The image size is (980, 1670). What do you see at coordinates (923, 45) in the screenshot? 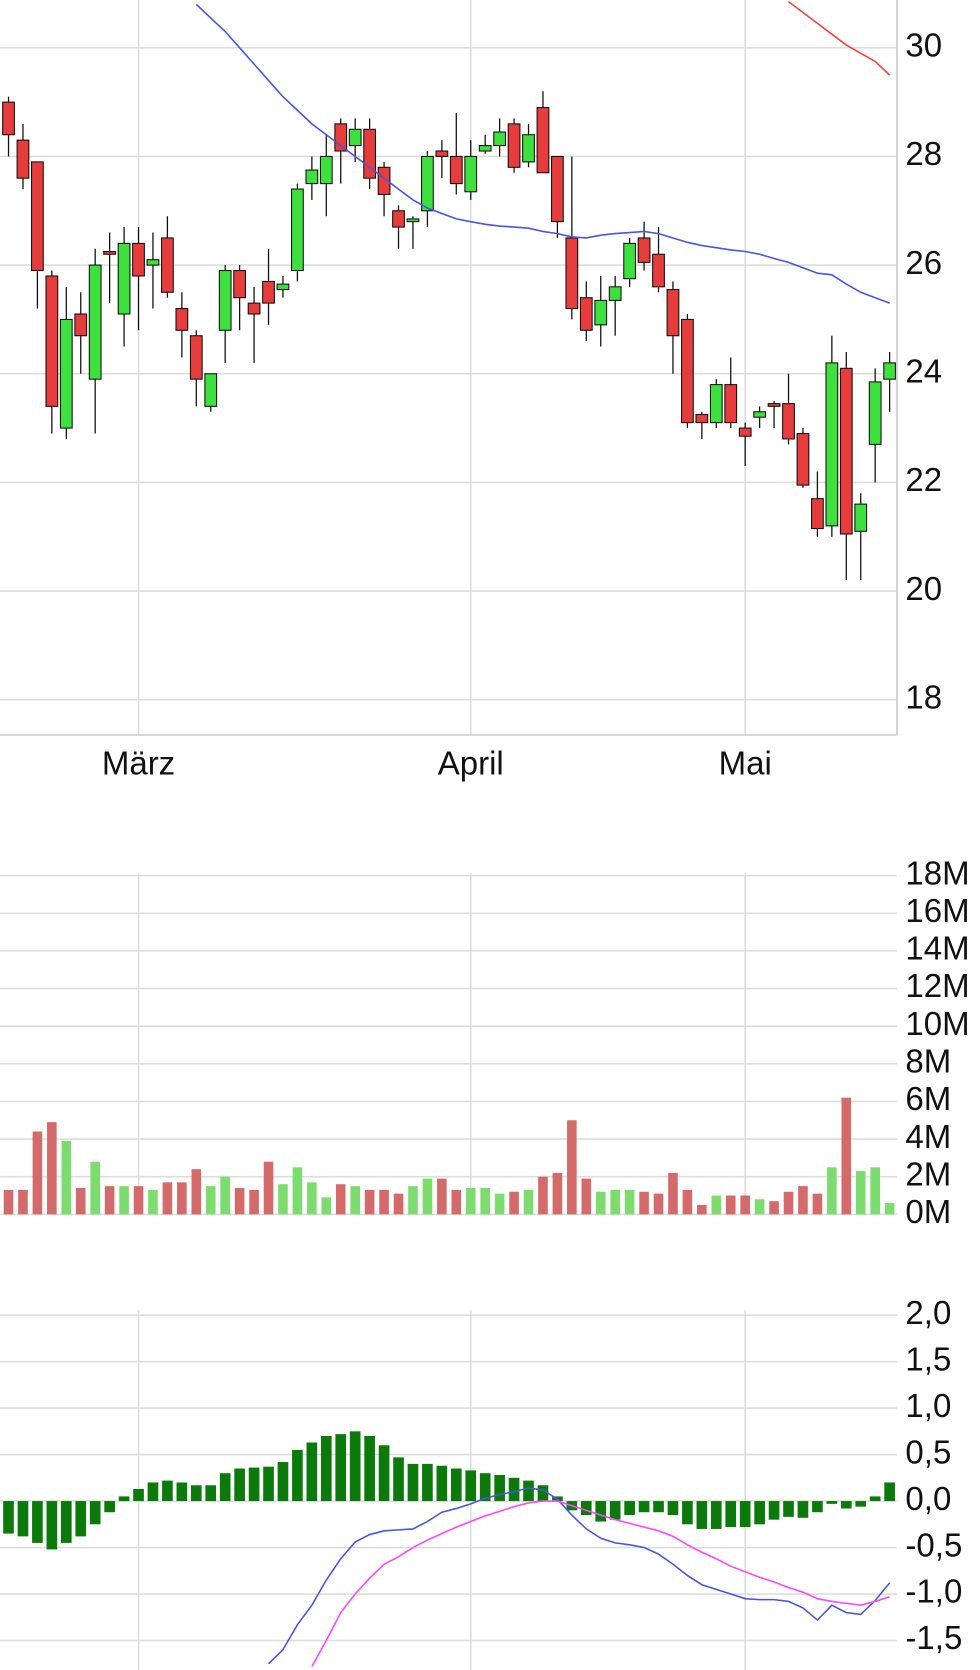
I see `y-tick-label: 30` at bounding box center [923, 45].